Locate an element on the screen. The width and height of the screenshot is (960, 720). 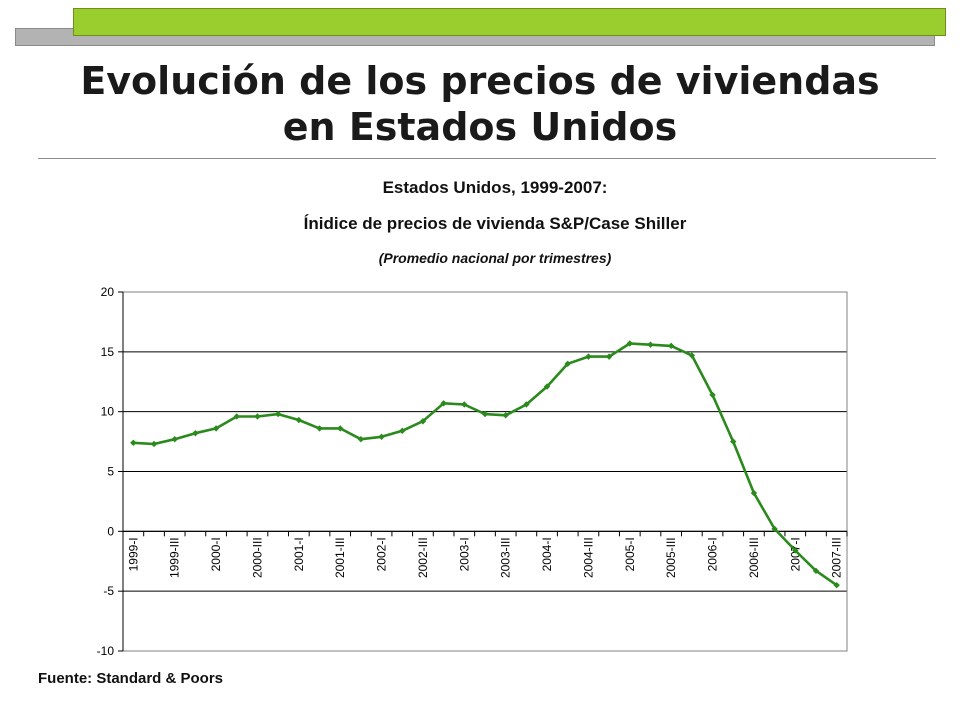
x-tick-label-4: 2001-I is located at coordinates (299, 554).